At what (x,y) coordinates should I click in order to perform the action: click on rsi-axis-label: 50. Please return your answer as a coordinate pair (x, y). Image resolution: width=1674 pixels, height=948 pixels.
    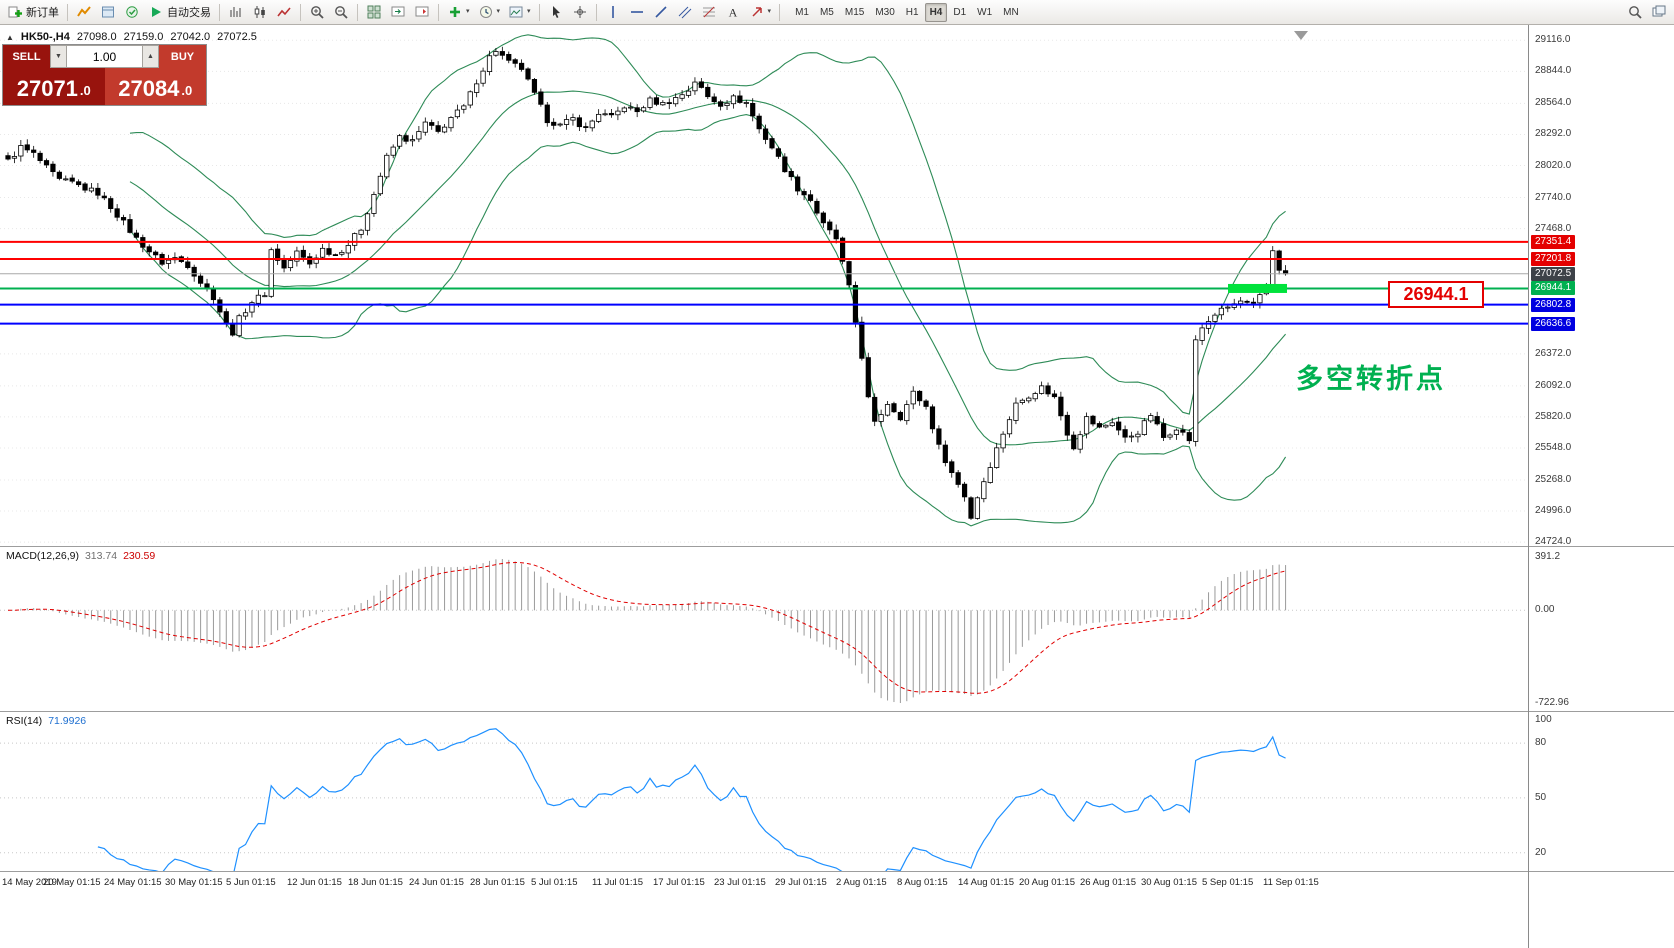
    Looking at the image, I should click on (1541, 797).